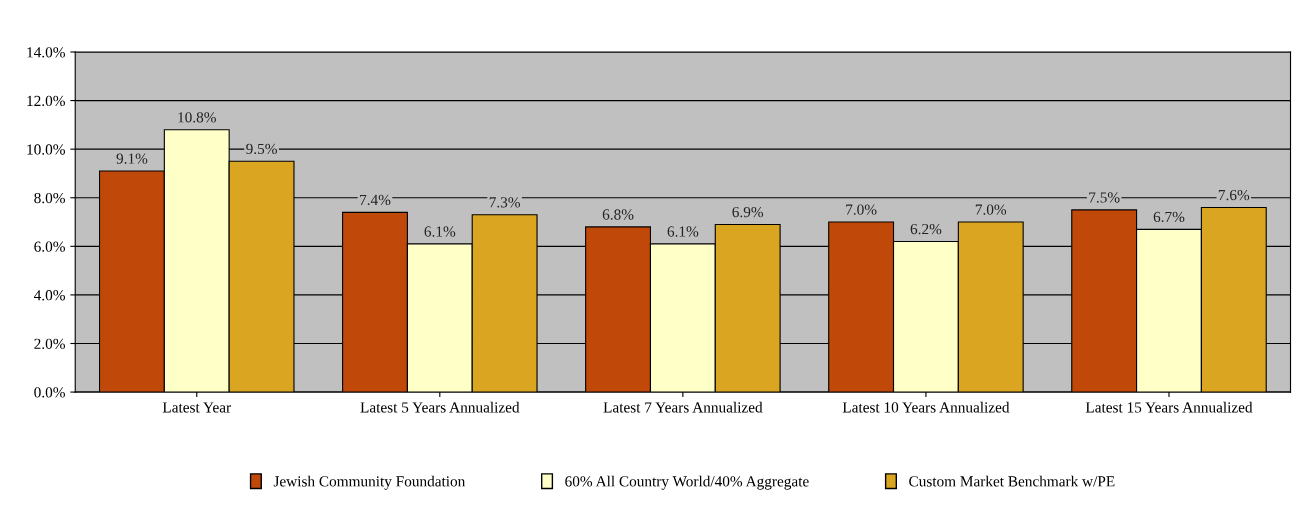  What do you see at coordinates (49, 392) in the screenshot?
I see `y-tick-label: 0.0%` at bounding box center [49, 392].